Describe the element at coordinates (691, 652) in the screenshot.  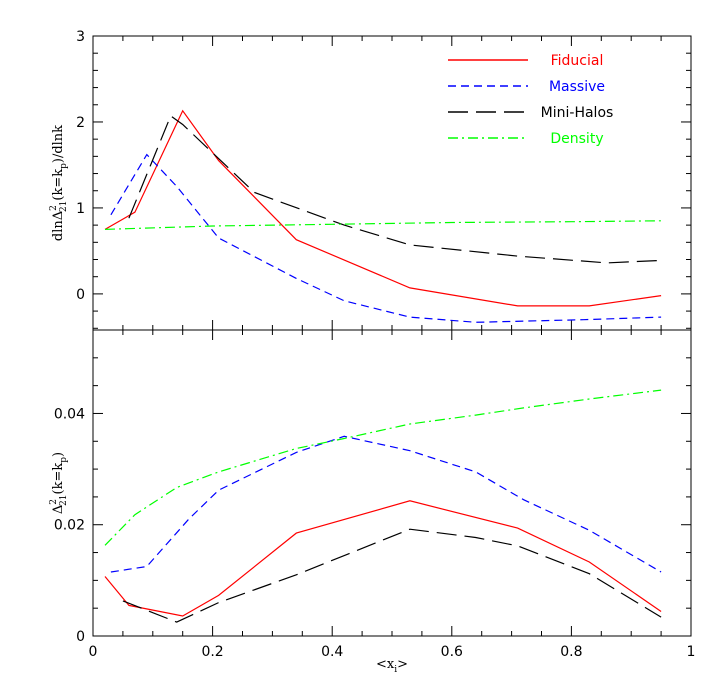
I see `x-tick-label: 1` at that location.